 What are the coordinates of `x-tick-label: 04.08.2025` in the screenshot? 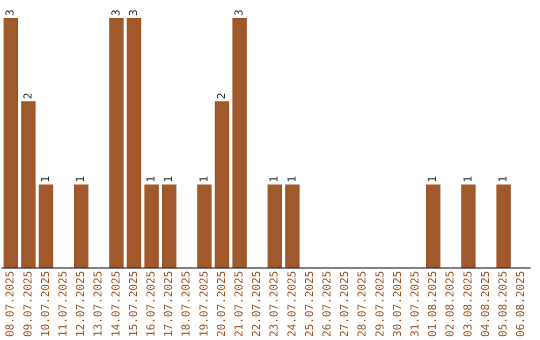 It's located at (485, 304).